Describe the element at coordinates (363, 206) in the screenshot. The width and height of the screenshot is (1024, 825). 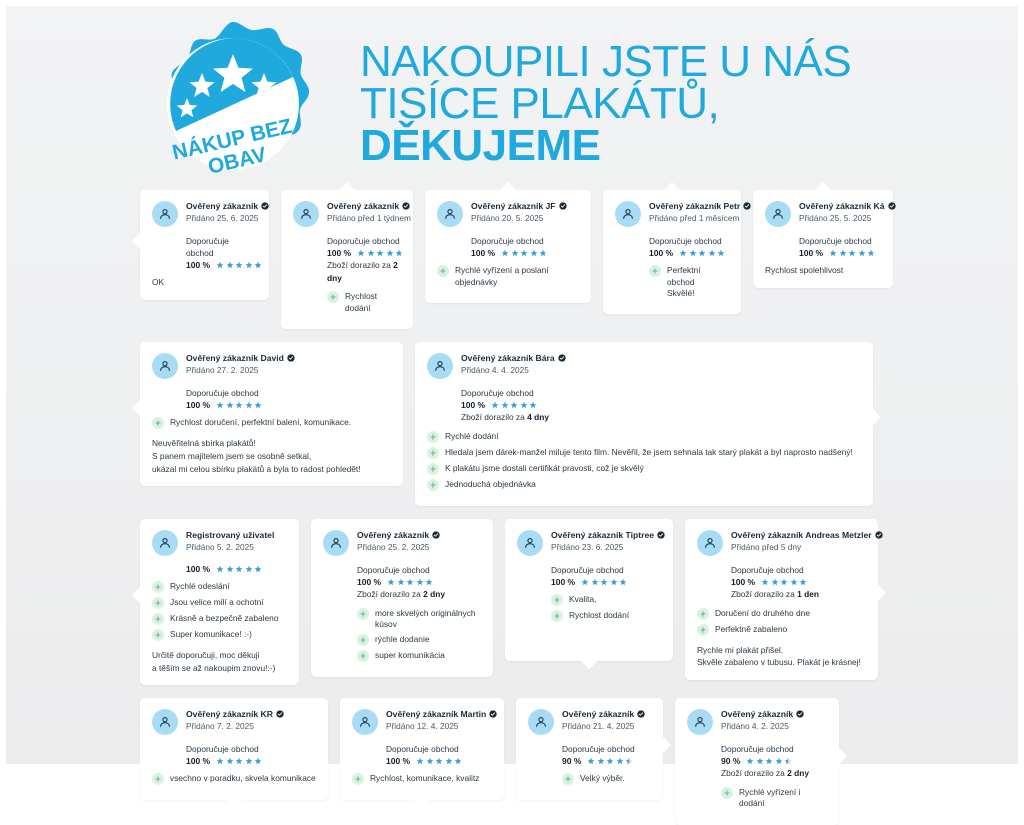
I see `reviewer-name-text: Ověřený zákazník` at that location.